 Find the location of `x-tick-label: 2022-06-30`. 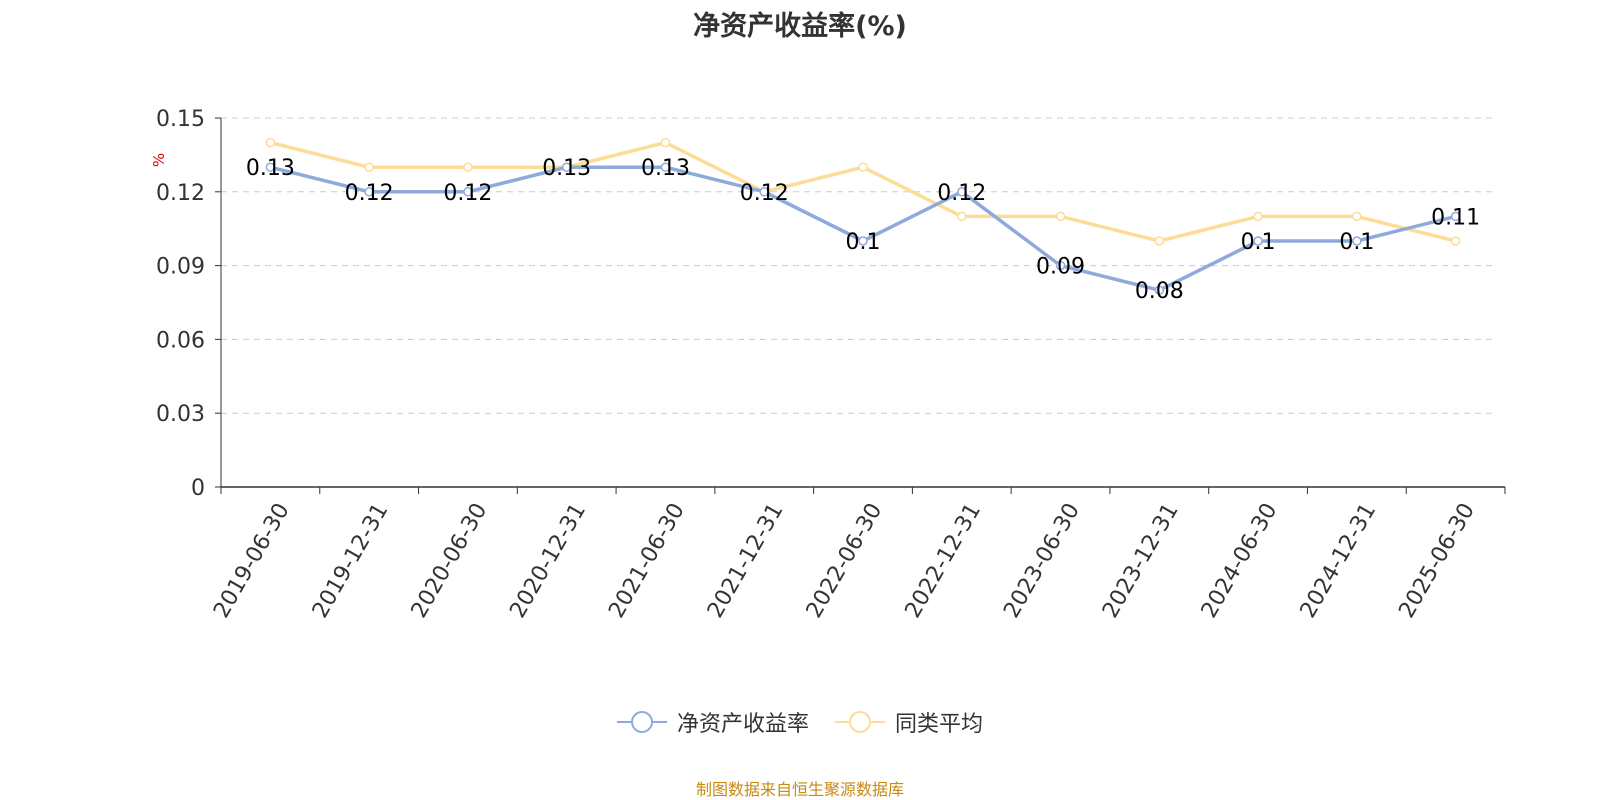

x-tick-label: 2022-06-30 is located at coordinates (845, 560).